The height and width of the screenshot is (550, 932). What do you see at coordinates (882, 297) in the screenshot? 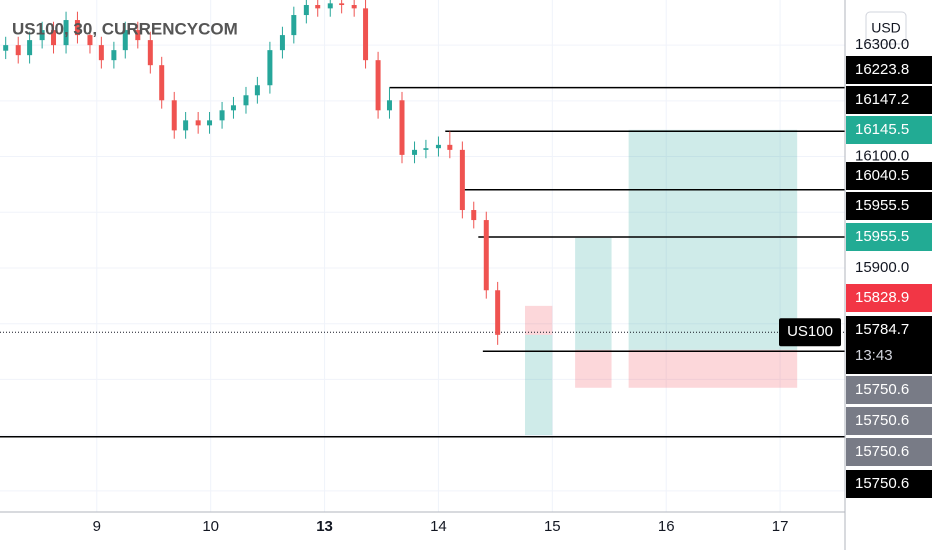
I see `price-label: 15828.9` at bounding box center [882, 297].